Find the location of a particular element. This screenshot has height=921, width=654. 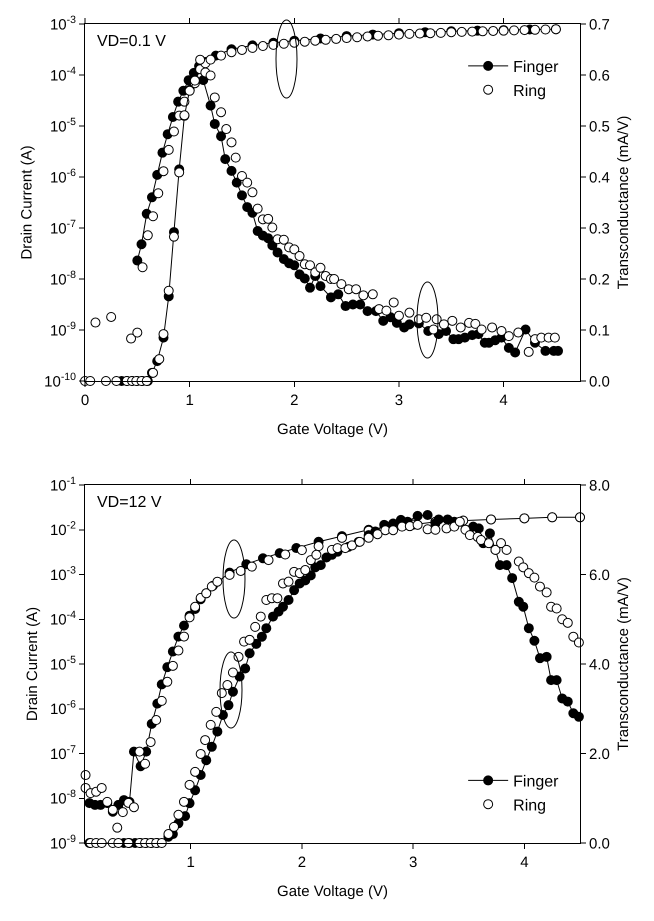

y2-tick-label: 0.2 is located at coordinates (599, 279).